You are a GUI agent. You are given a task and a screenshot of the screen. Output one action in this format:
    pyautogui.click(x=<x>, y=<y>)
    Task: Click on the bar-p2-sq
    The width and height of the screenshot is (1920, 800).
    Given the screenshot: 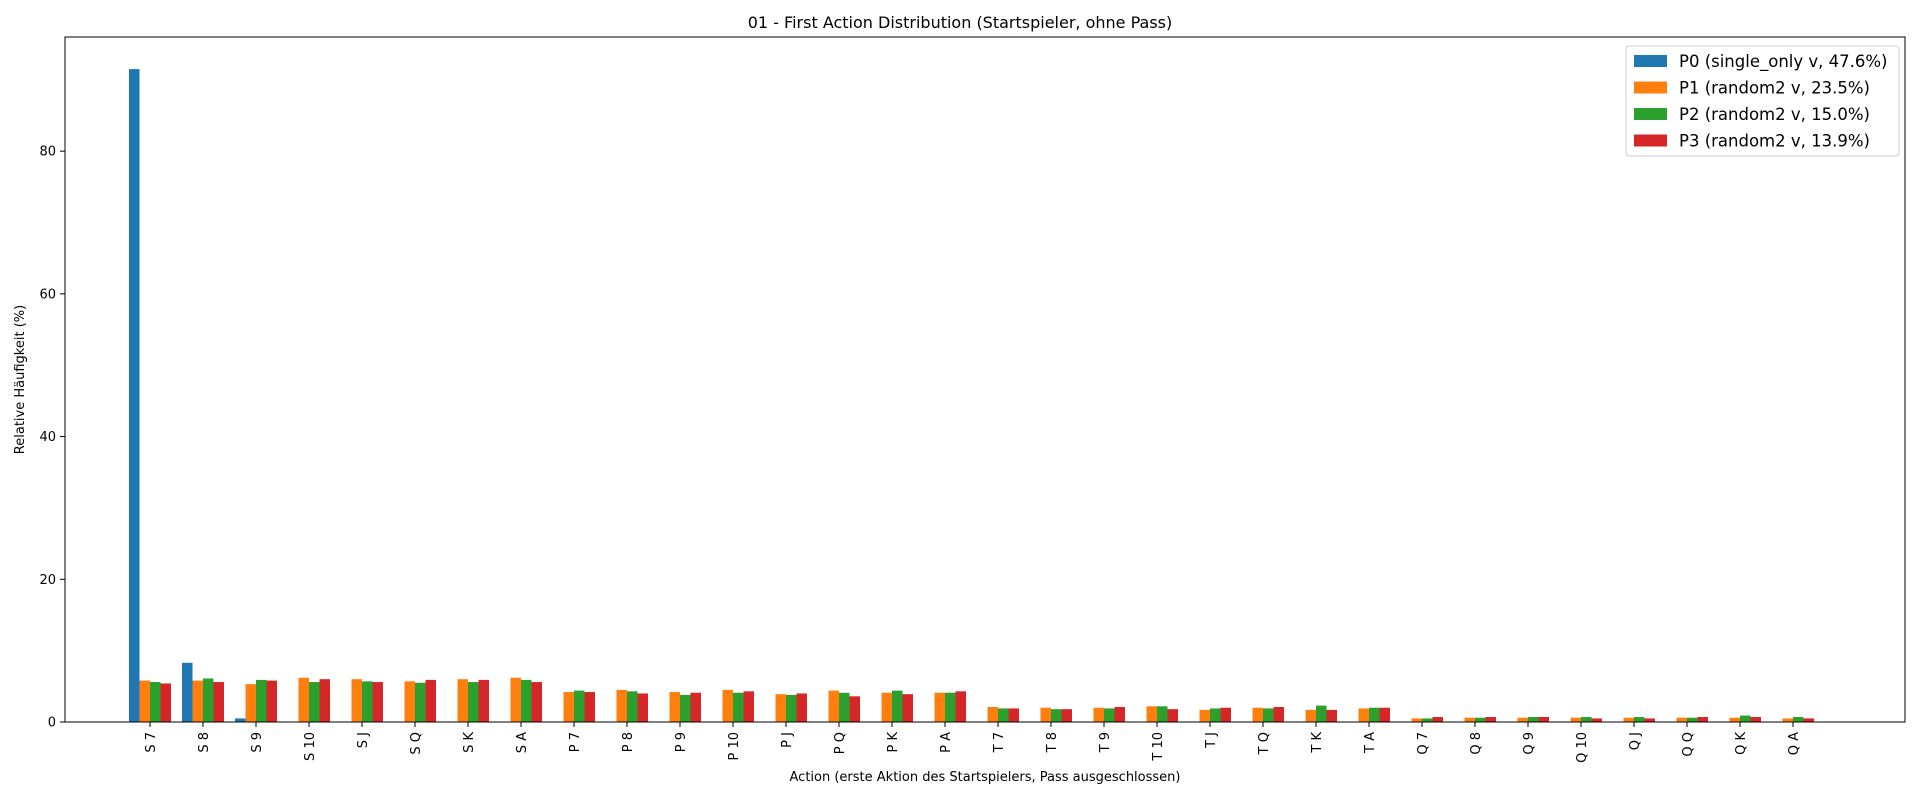 What is the action you would take?
    pyautogui.click(x=420, y=702)
    